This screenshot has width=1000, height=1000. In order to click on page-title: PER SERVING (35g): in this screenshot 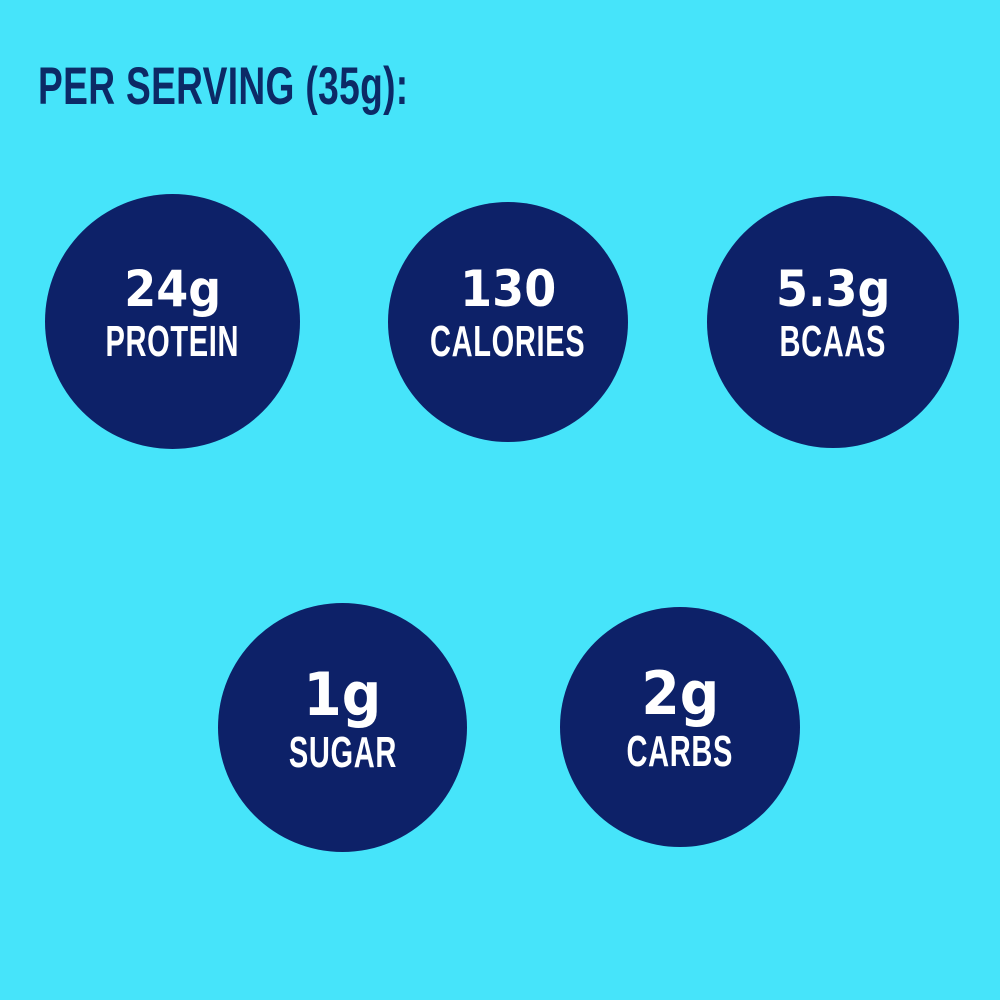, I will do `click(302, 86)`.